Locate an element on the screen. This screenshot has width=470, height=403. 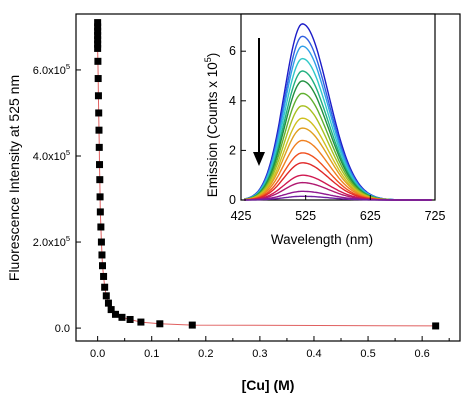
emission-curve is located at coordinates (338, 198).